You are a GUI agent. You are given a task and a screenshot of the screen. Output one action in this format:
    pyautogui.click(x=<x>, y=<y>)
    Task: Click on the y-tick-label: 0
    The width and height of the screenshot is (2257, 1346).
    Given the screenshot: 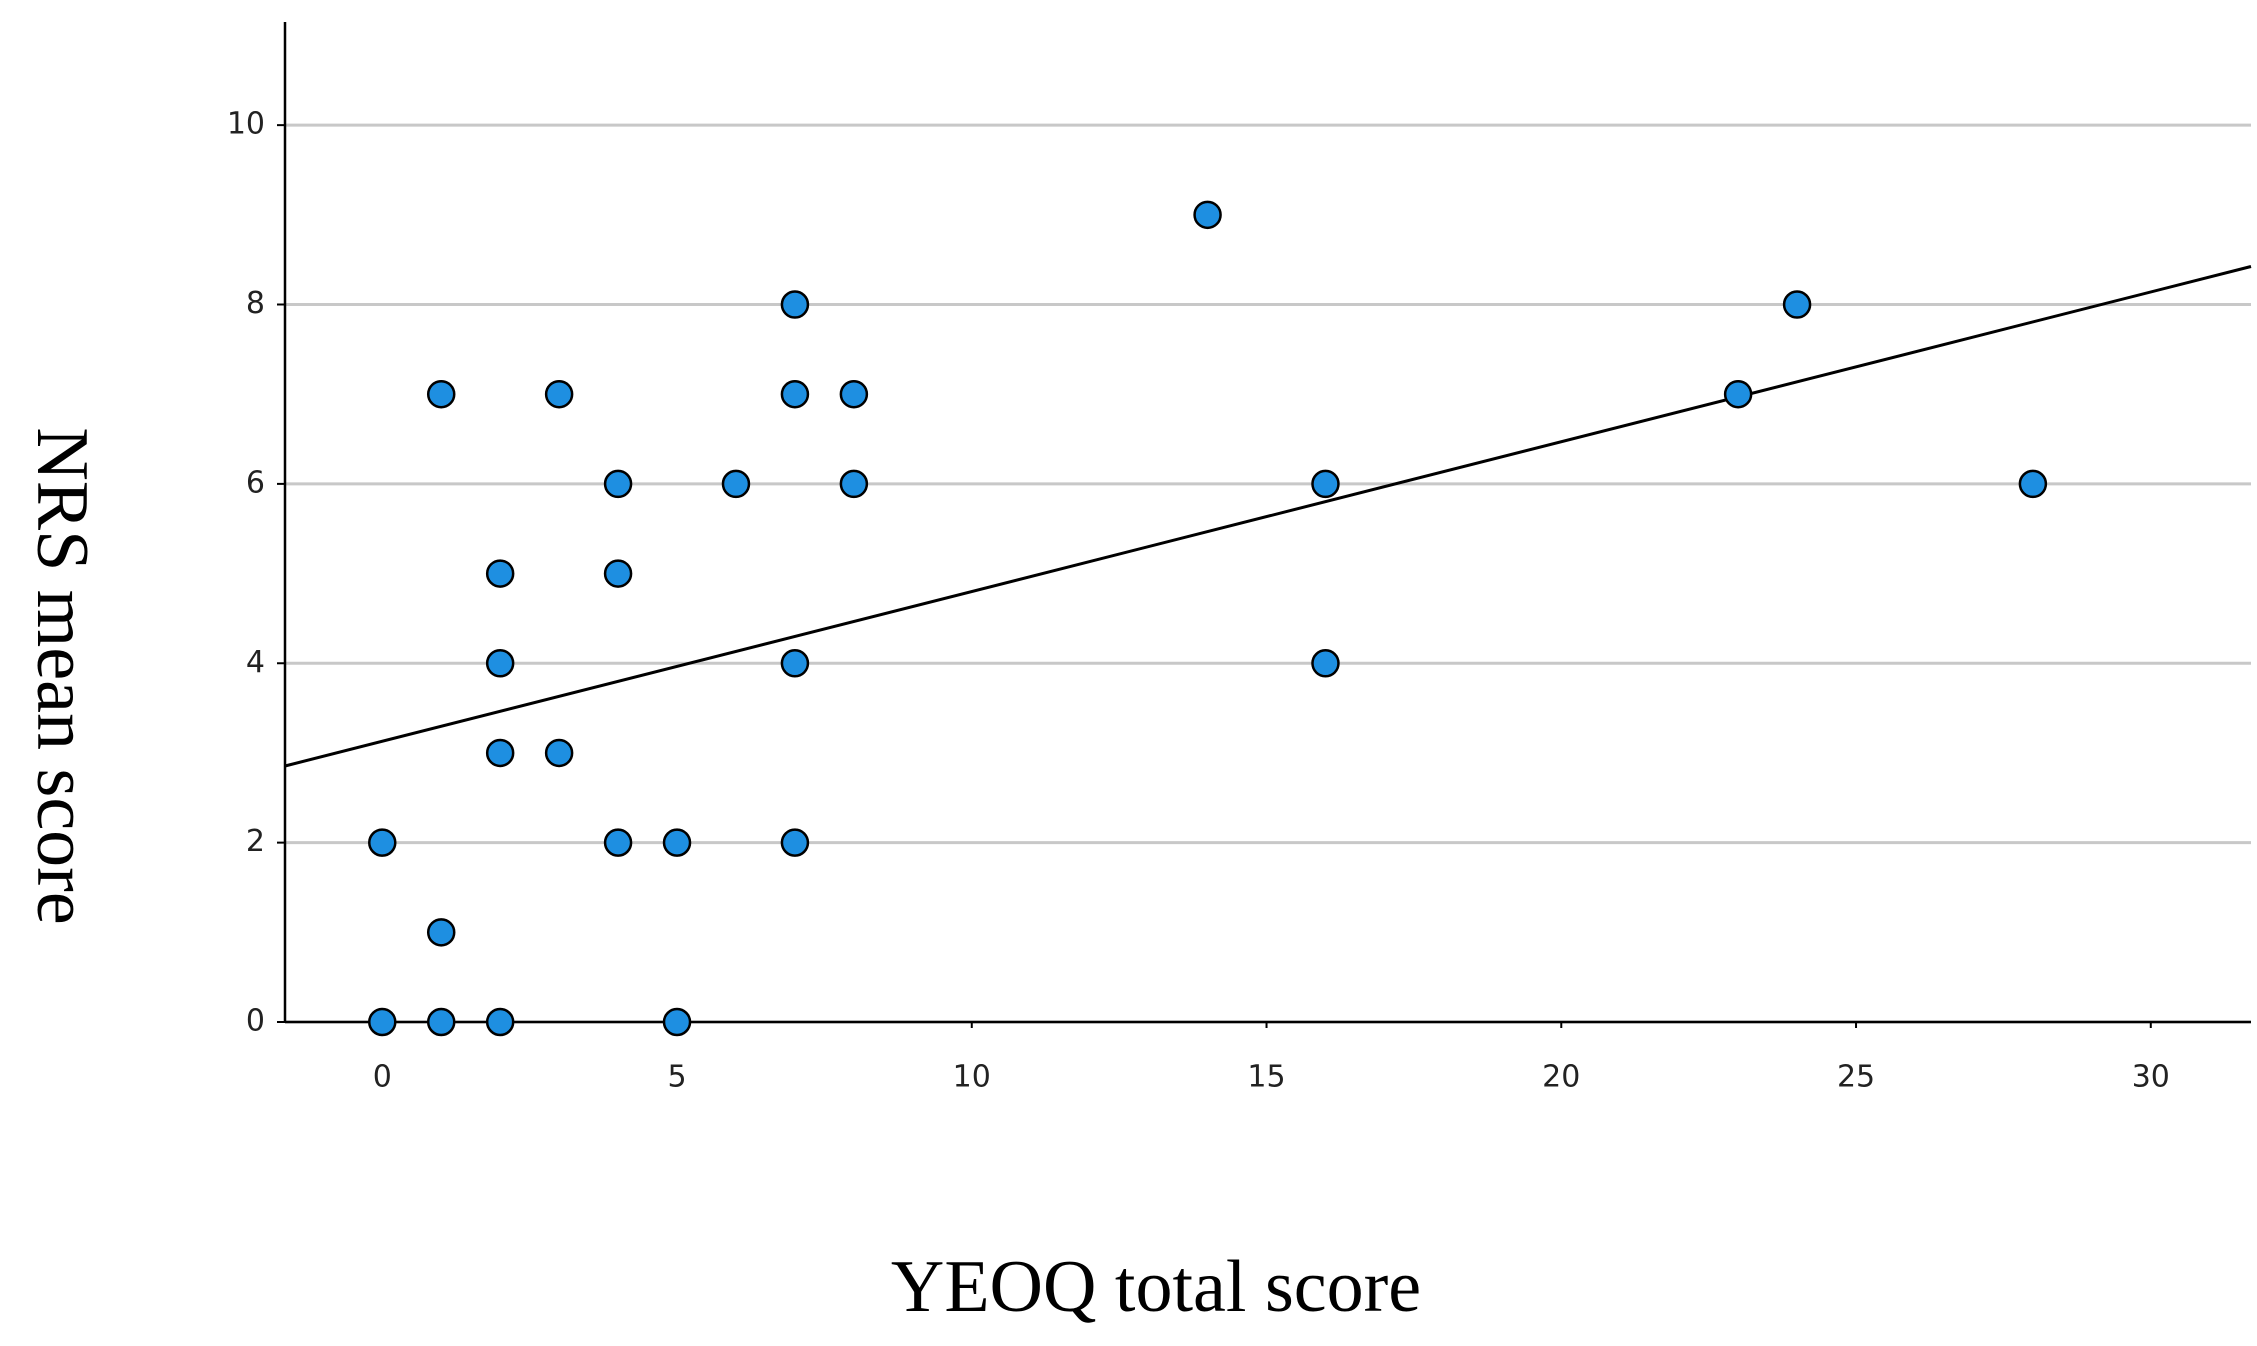 What is the action you would take?
    pyautogui.click(x=255, y=1021)
    